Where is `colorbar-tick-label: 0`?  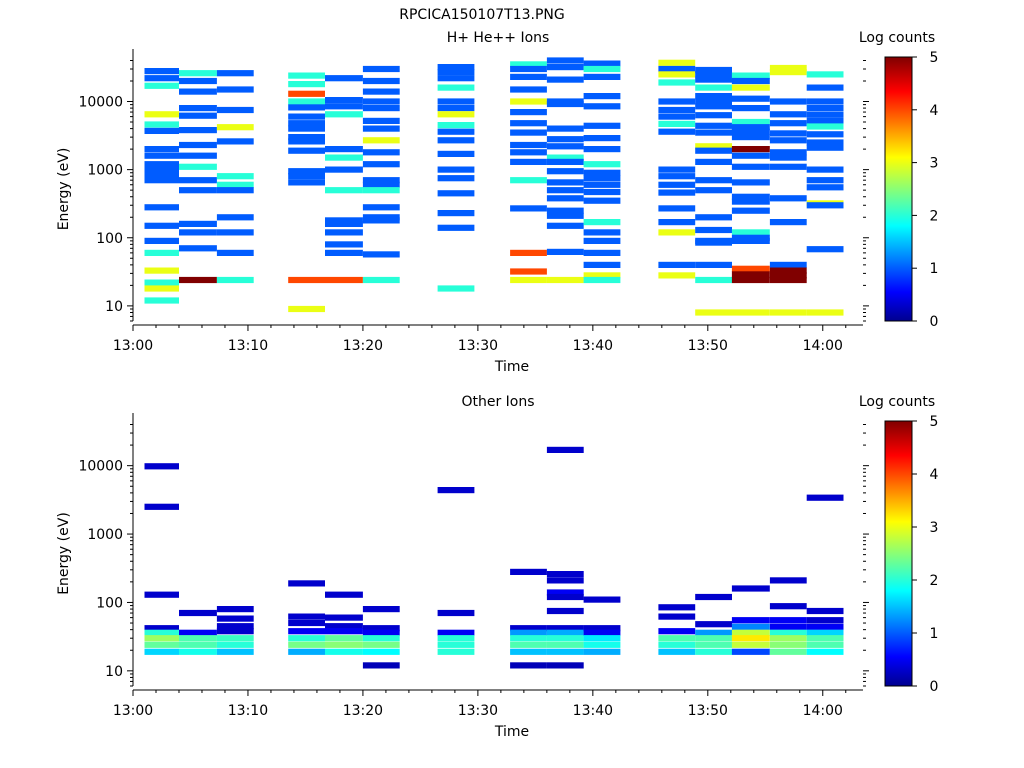
colorbar-tick-label: 0 is located at coordinates (934, 322).